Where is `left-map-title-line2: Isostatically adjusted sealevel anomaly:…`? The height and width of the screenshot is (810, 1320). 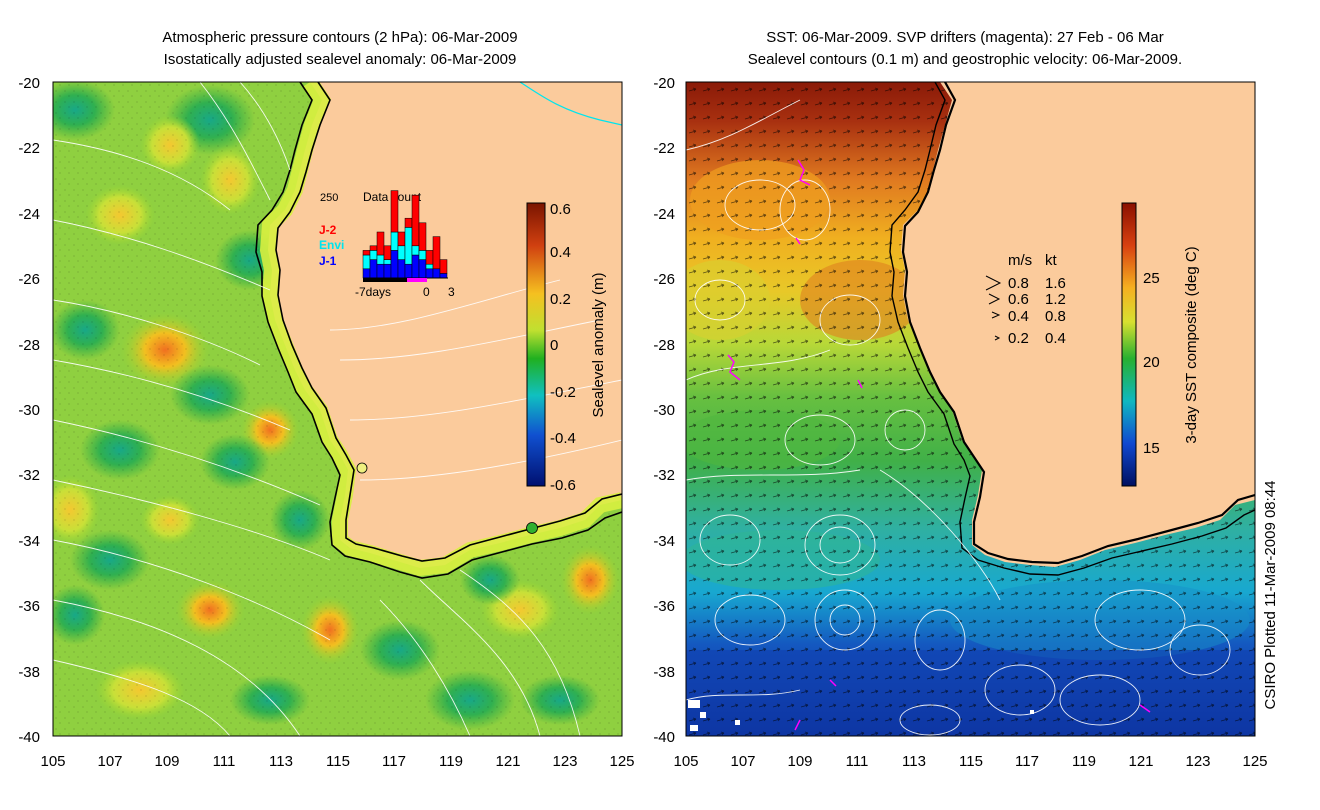 left-map-title-line2: Isostatically adjusted sealevel anomaly:… is located at coordinates (340, 59).